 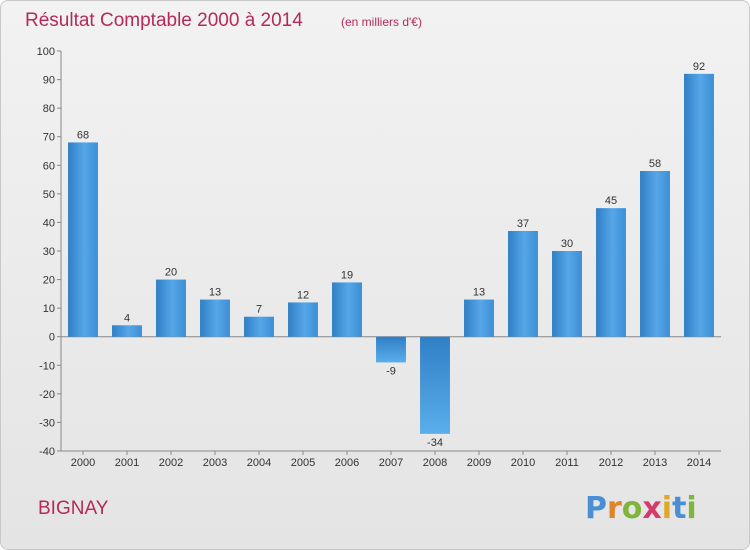 What do you see at coordinates (83, 239) in the screenshot?
I see `bar-2000` at bounding box center [83, 239].